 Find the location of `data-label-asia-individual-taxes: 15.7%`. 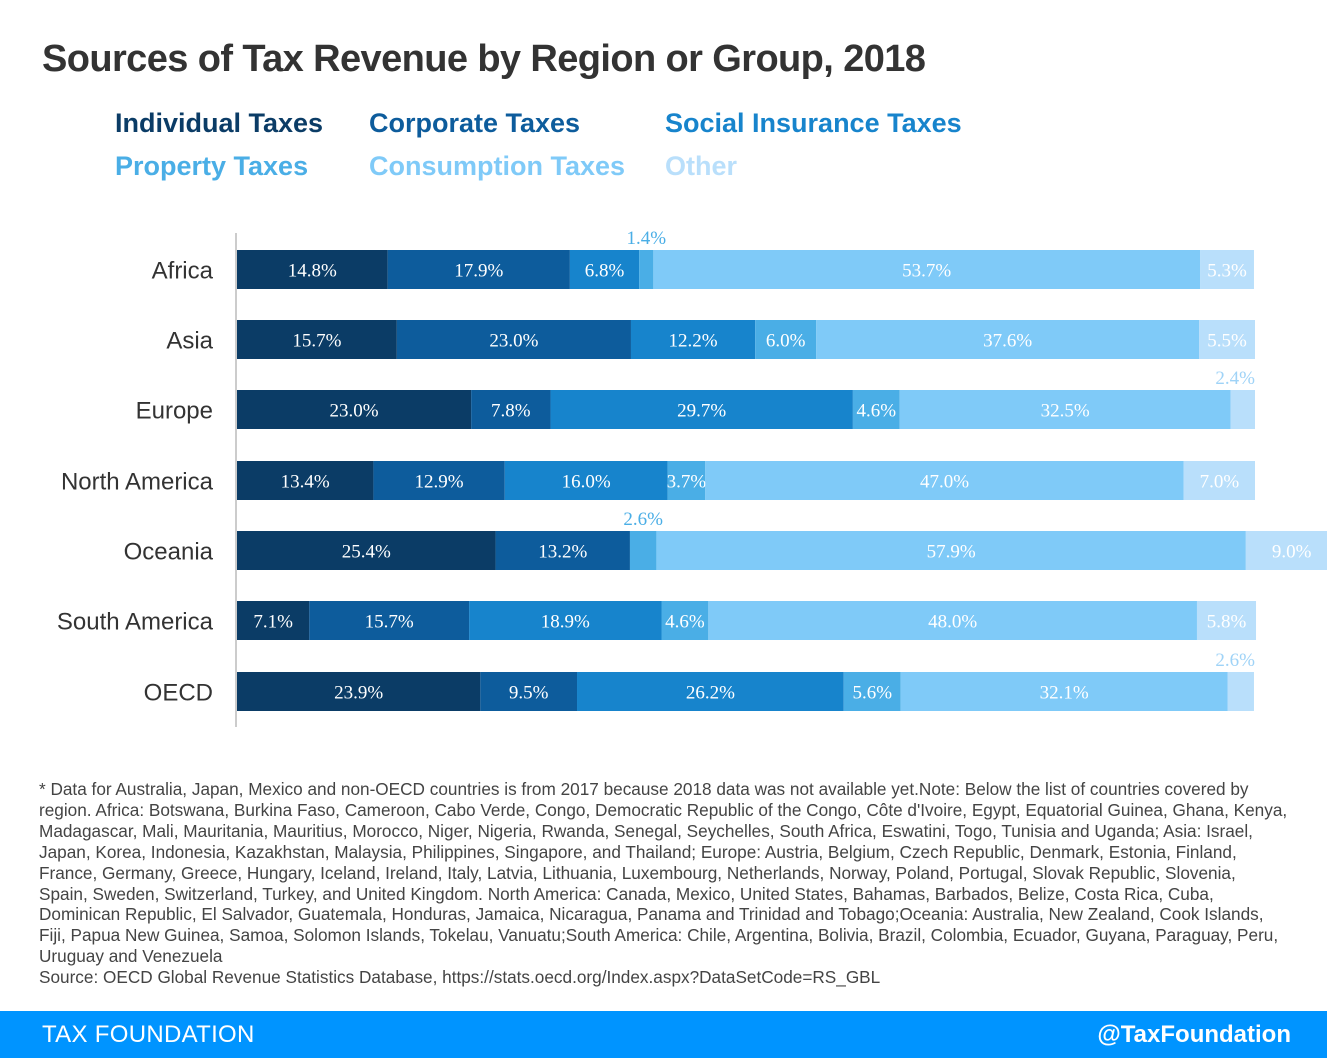

data-label-asia-individual-taxes: 15.7% is located at coordinates (316, 341).